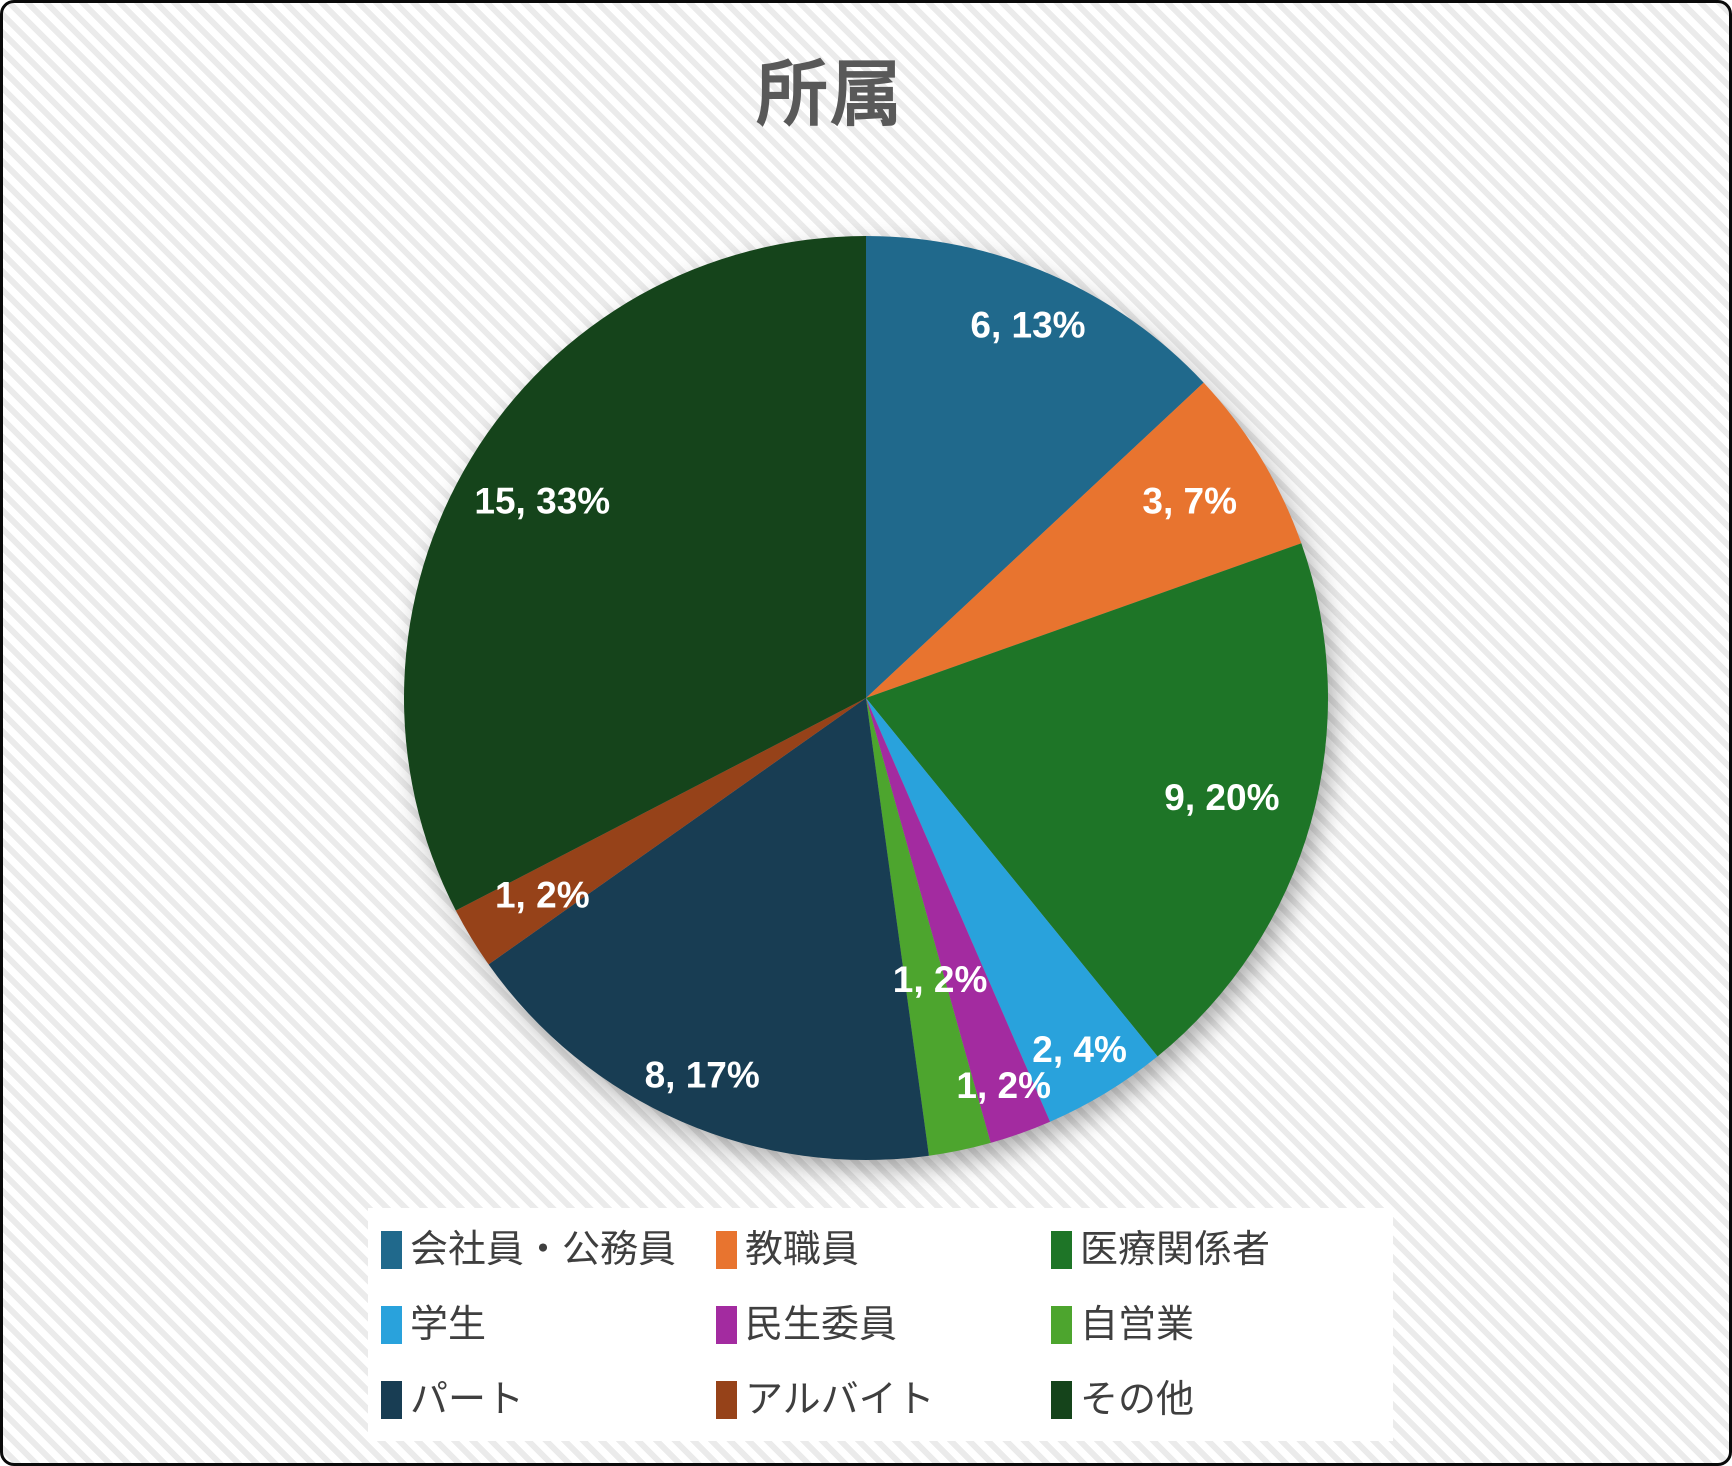 The width and height of the screenshot is (1732, 1466). I want to click on legend-item-2: 教職員, so click(883, 1249).